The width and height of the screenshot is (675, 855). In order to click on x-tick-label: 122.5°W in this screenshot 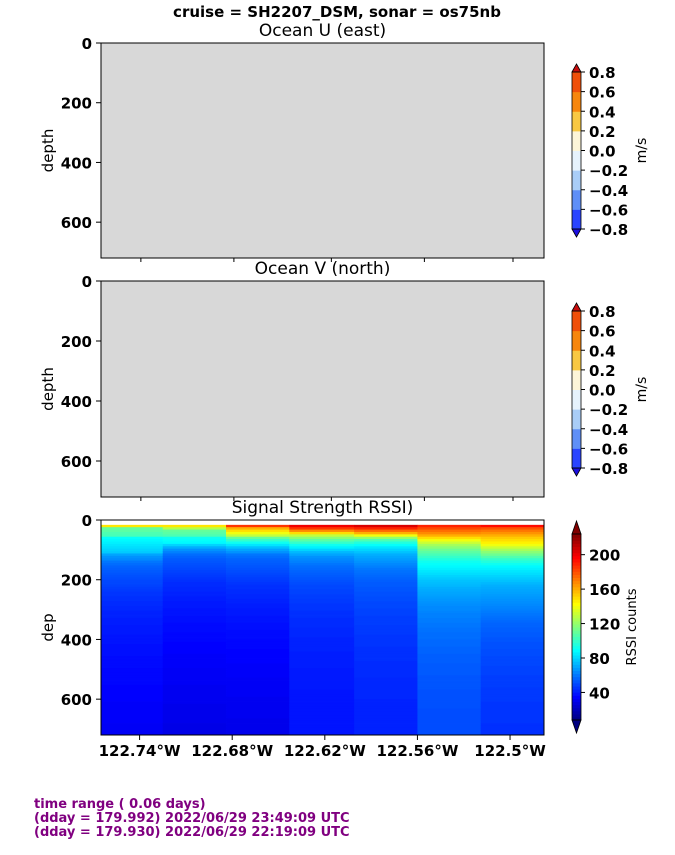, I will do `click(510, 751)`.